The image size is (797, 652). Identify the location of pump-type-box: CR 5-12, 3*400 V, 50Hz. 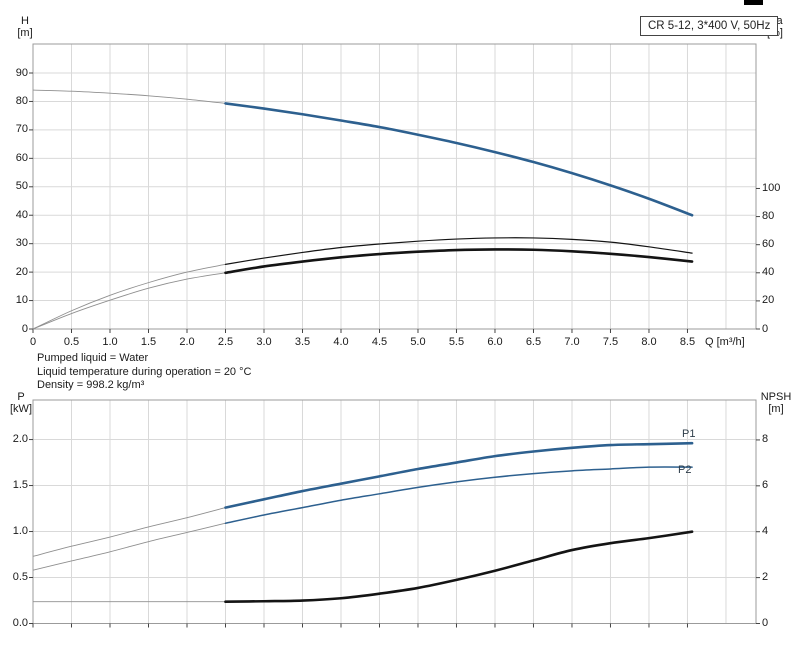
(709, 26).